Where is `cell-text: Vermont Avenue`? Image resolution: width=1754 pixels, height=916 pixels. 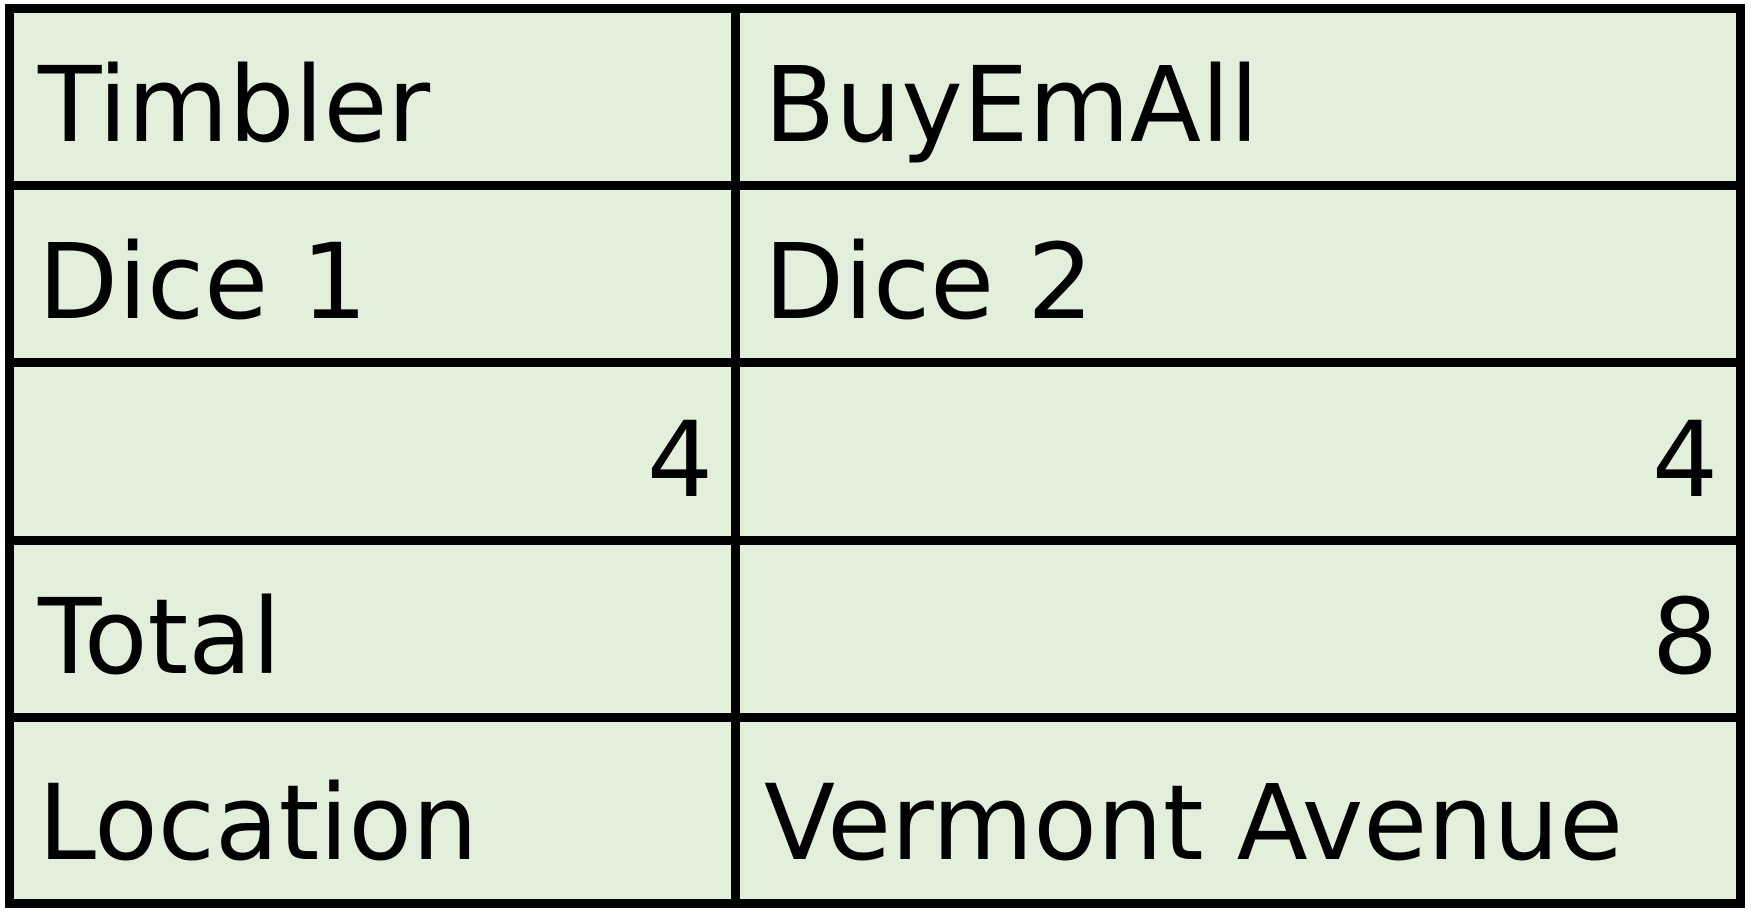
cell-text: Vermont Avenue is located at coordinates (1194, 822).